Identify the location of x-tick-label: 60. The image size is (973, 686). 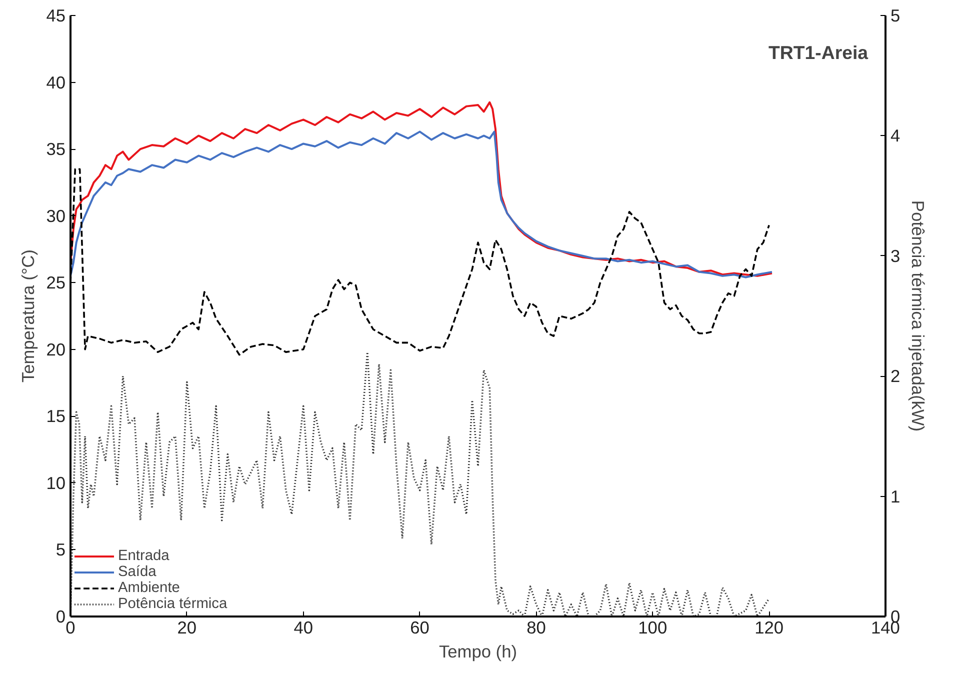
(420, 628).